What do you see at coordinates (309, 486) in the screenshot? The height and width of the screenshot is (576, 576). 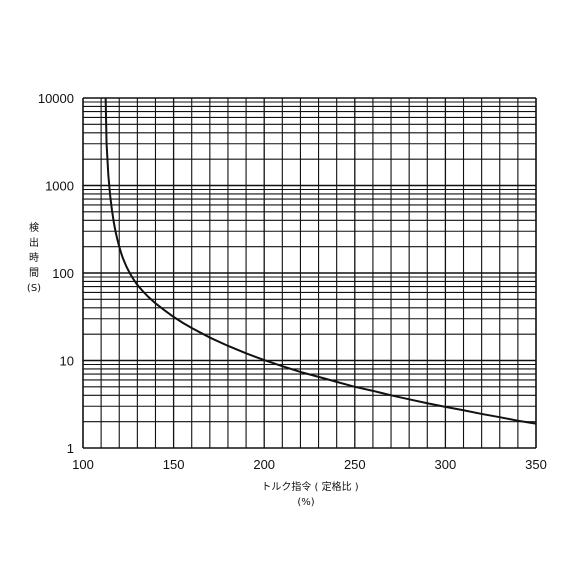 I see `x-axis-label: トルク指令 ( 定格比 )` at bounding box center [309, 486].